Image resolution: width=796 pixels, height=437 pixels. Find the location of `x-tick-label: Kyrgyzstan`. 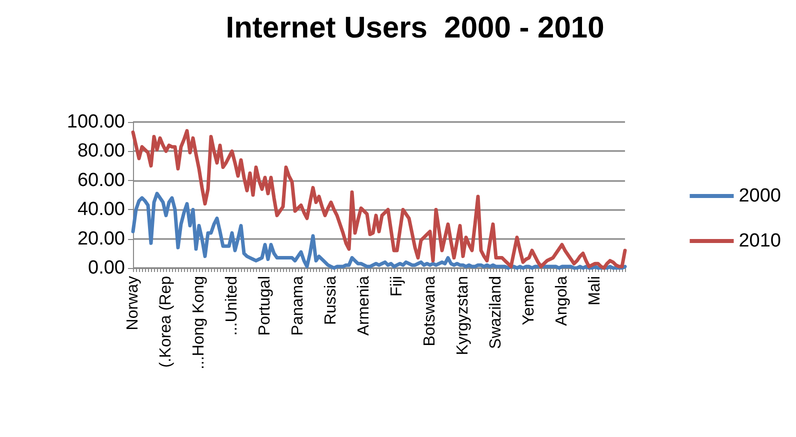

x-tick-label: Kyrgyzstan is located at coordinates (463, 316).